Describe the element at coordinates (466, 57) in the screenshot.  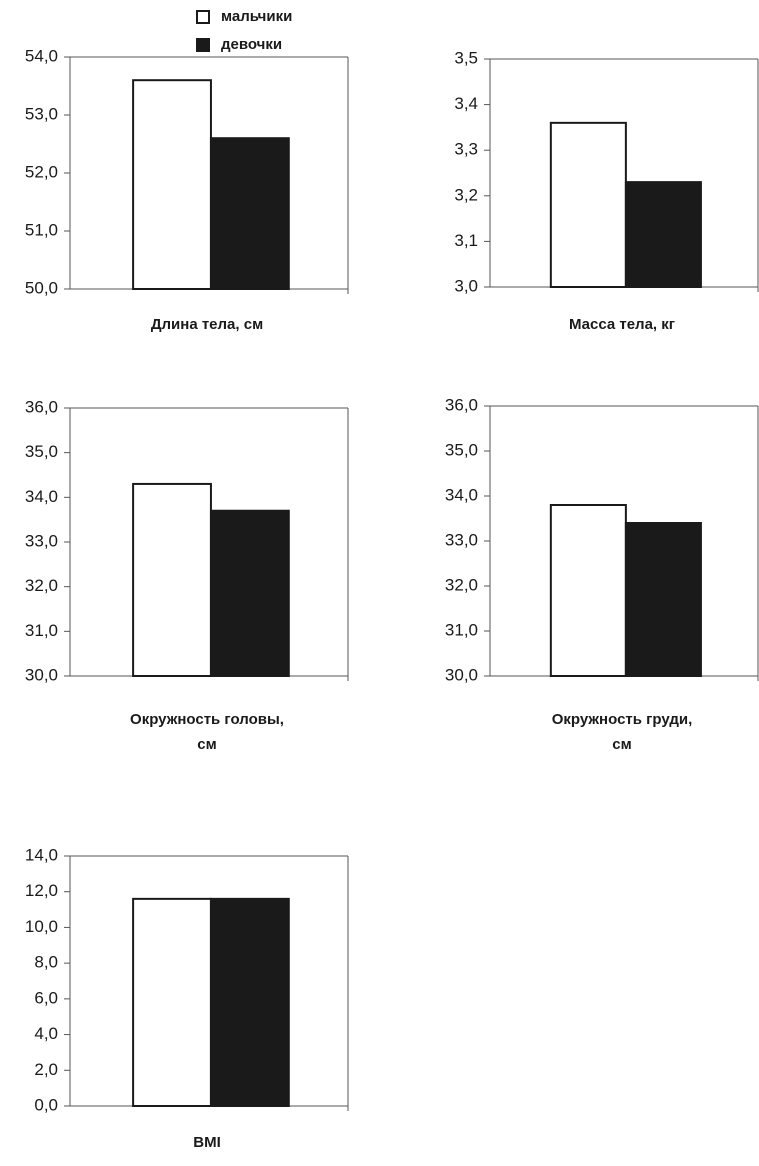
I see `y-tick-label: 3,5` at that location.